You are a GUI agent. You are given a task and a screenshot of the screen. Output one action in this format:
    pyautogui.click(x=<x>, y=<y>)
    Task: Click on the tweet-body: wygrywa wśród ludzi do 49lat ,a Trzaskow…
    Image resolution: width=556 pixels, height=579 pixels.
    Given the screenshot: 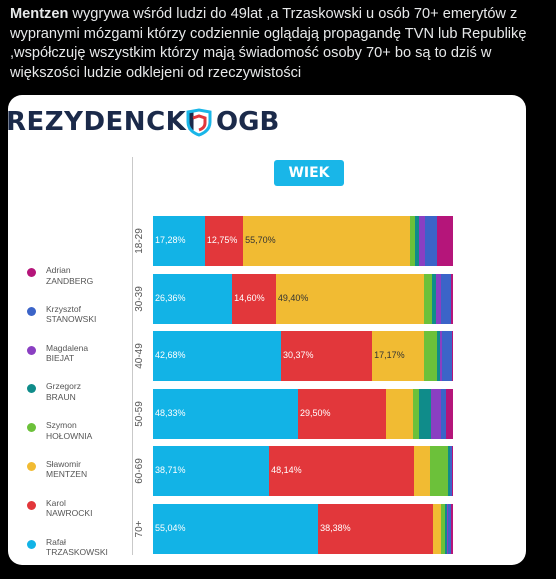 What is the action you would take?
    pyautogui.click(x=268, y=43)
    